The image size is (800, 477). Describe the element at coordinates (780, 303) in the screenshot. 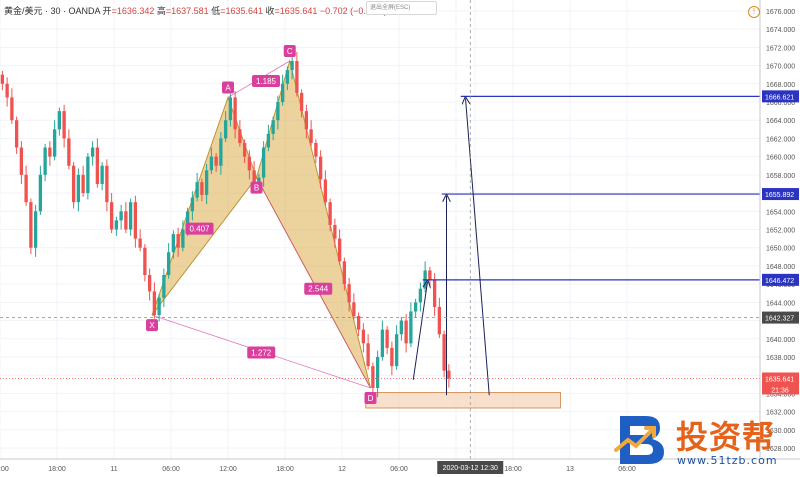

I see `y-tick-label: 1644.000` at that location.